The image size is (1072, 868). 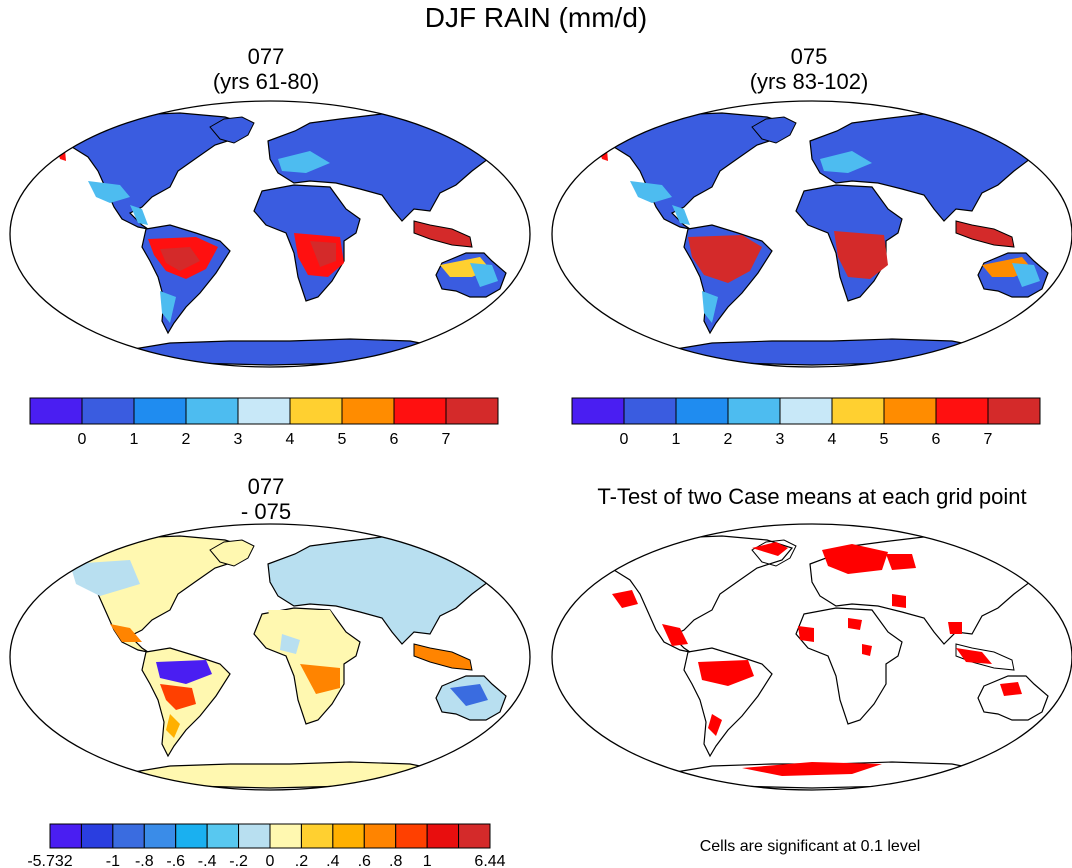 What do you see at coordinates (364, 860) in the screenshot?
I see `colorbar-tick-label: .6` at bounding box center [364, 860].